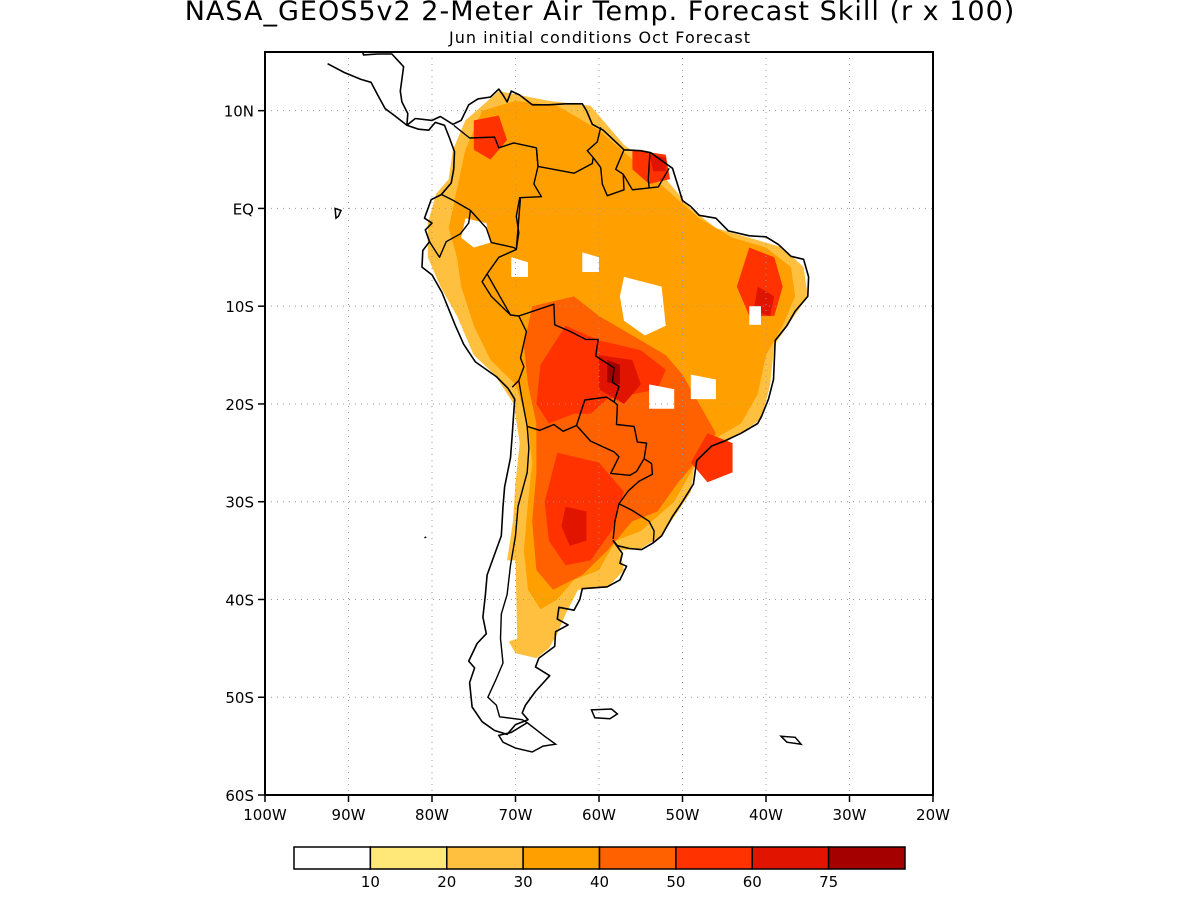 Image resolution: width=1200 pixels, height=900 pixels. I want to click on lon-tick-label: 30W, so click(850, 815).